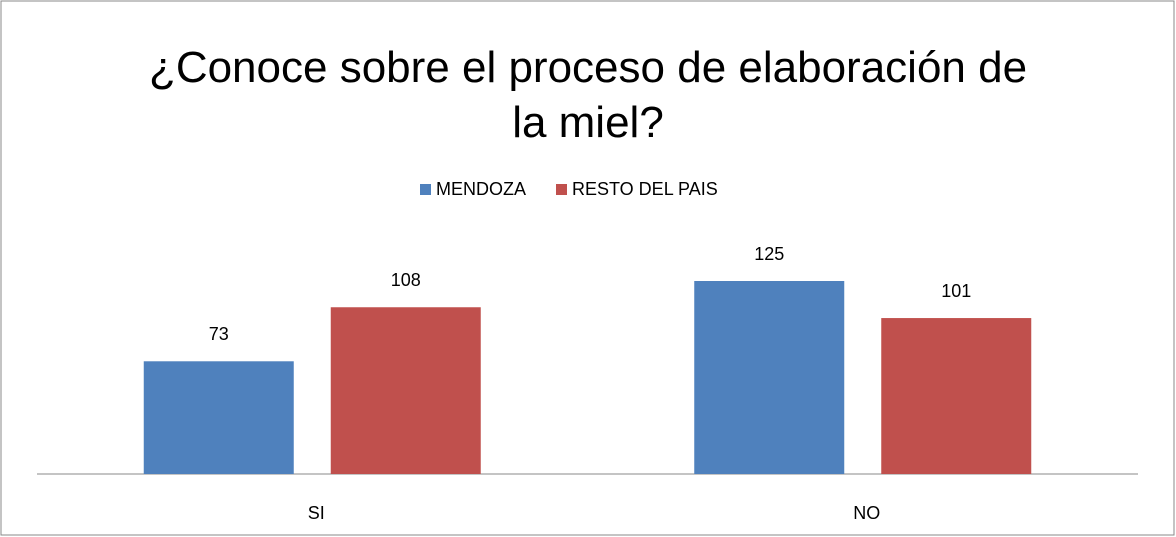 The width and height of the screenshot is (1176, 537). What do you see at coordinates (645, 189) in the screenshot?
I see `legend-label: RESTO DEL PAIS` at bounding box center [645, 189].